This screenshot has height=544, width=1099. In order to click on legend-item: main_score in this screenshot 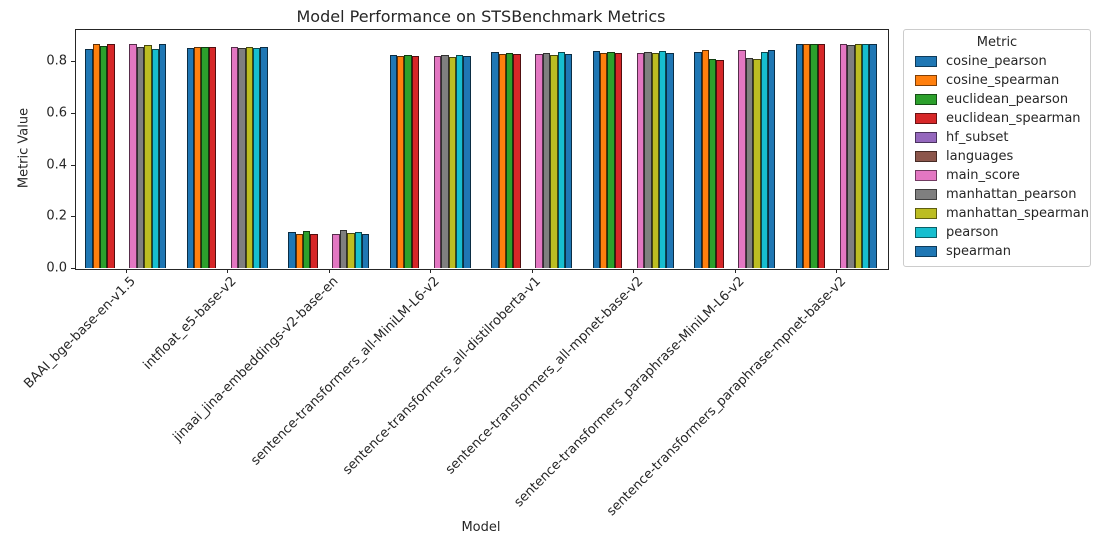, I will do `click(997, 175)`.